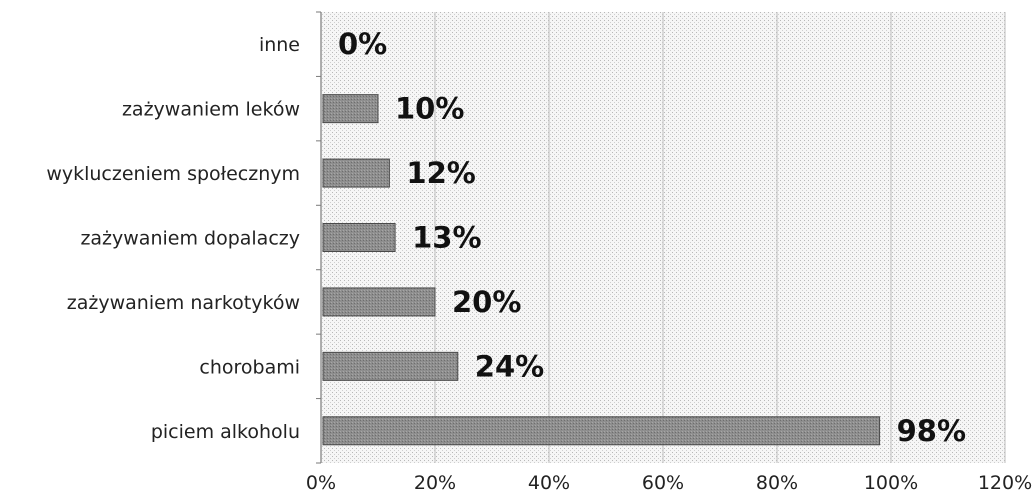  What do you see at coordinates (249, 367) in the screenshot?
I see `category-label: chorobami` at bounding box center [249, 367].